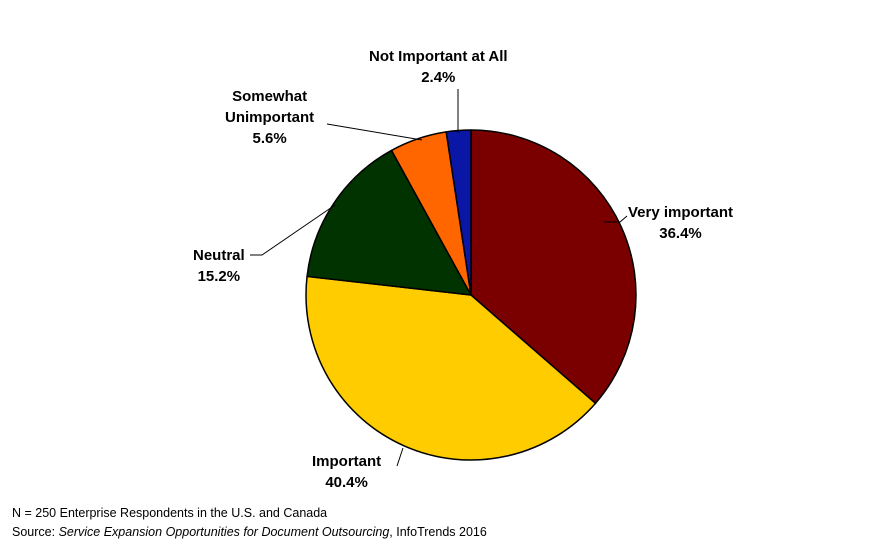 This screenshot has width=871, height=555. Describe the element at coordinates (680, 223) in the screenshot. I see `slice-label-very-important: Very important 36.4%` at that location.